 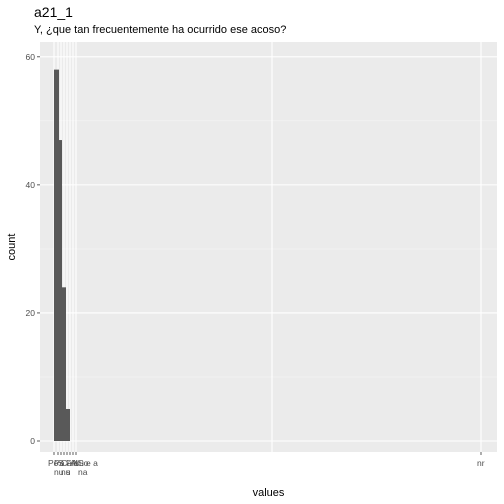 I want to click on x-tick-label: Nu, so click(x=78, y=463).